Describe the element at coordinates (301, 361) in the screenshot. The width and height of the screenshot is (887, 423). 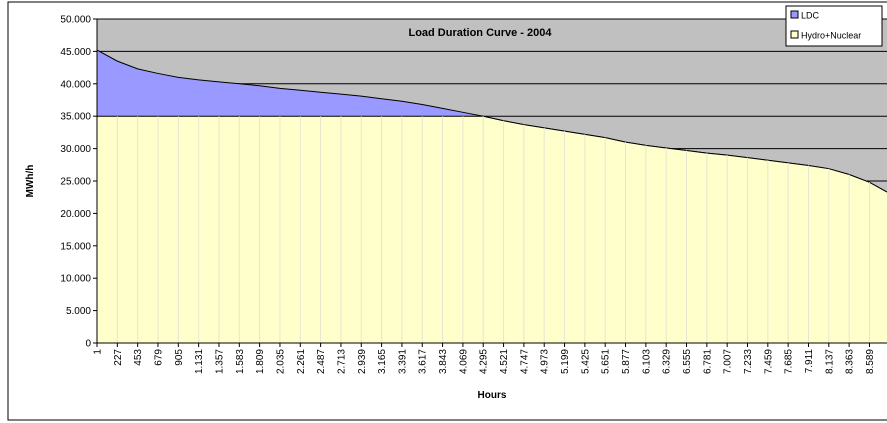
I see `x-tick-label: 2.261` at that location.